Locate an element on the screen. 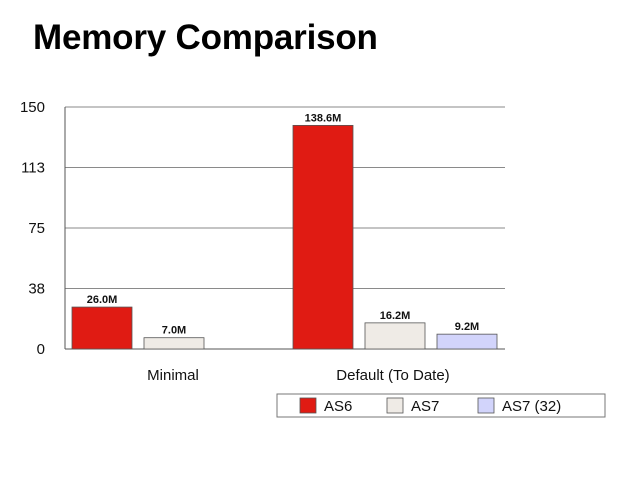 Image resolution: width=638 pixels, height=479 pixels. bar-as7-32--2 is located at coordinates (467, 341).